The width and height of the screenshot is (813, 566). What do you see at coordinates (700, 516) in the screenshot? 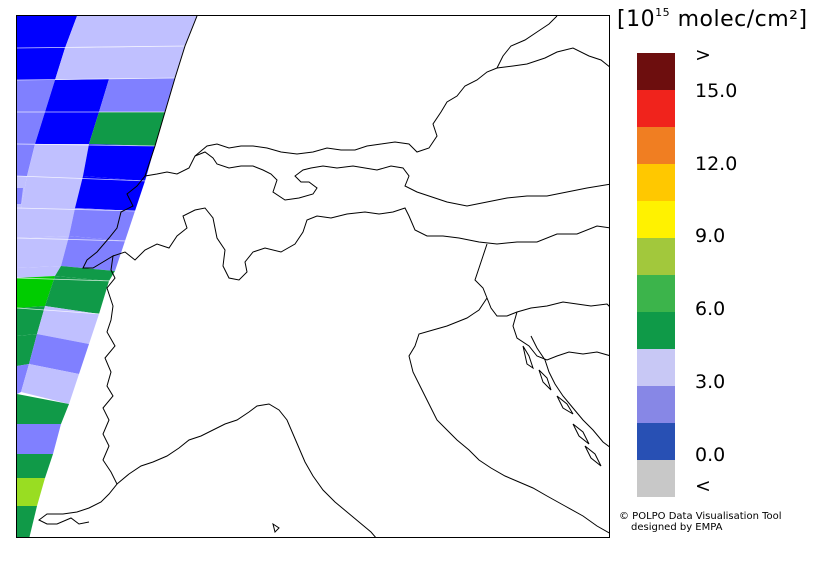
I see `credit-line-1: © POLPO Data Visualisation Tool` at bounding box center [700, 516].